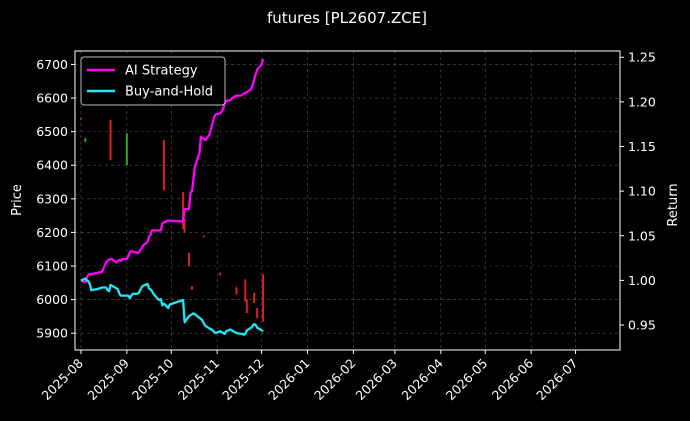  I want to click on y-right-tick-label: 1.05, so click(642, 235).